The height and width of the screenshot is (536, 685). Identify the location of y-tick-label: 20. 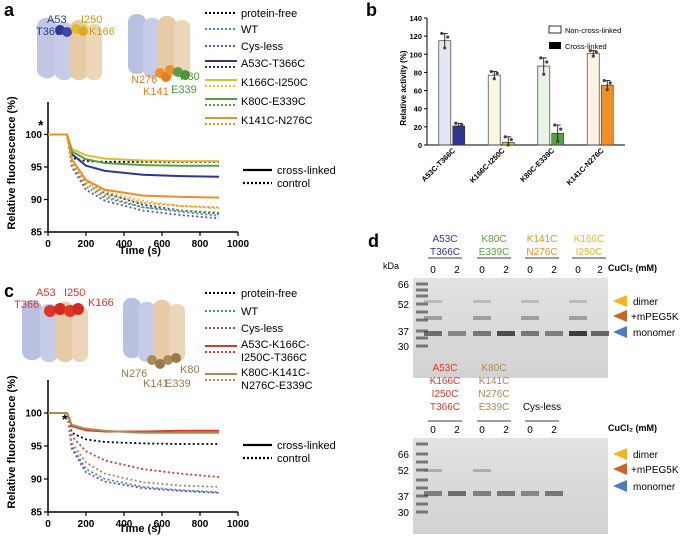
(418, 127).